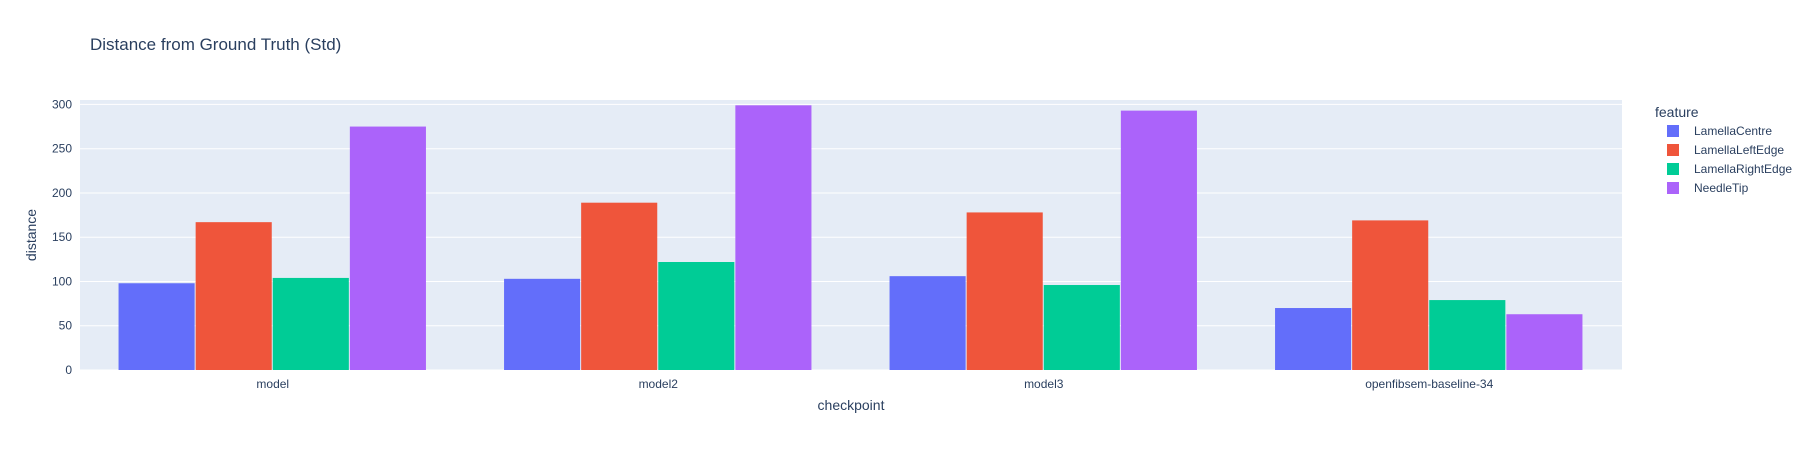  What do you see at coordinates (1004, 291) in the screenshot?
I see `bar-lamellaleftedge-model3` at bounding box center [1004, 291].